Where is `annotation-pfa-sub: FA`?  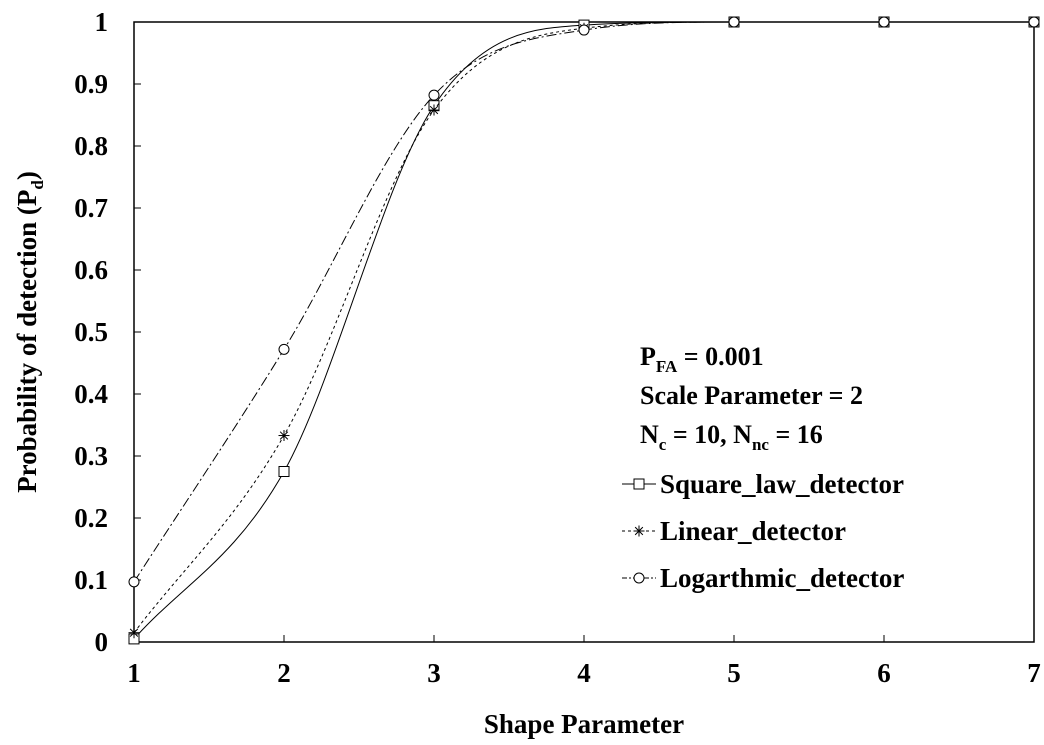 annotation-pfa-sub: FA is located at coordinates (667, 366).